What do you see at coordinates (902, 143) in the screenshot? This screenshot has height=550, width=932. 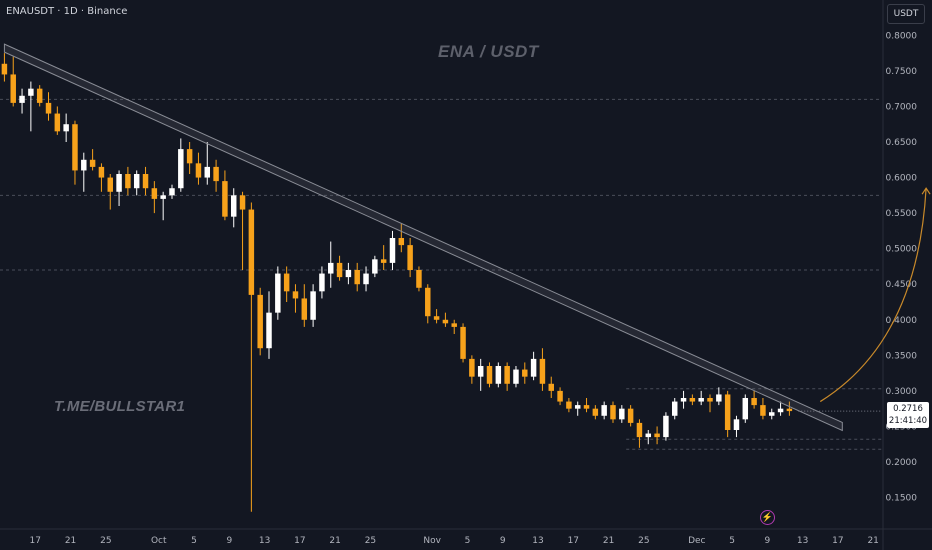 I see `y-tick-label: 0.6500` at bounding box center [902, 143].